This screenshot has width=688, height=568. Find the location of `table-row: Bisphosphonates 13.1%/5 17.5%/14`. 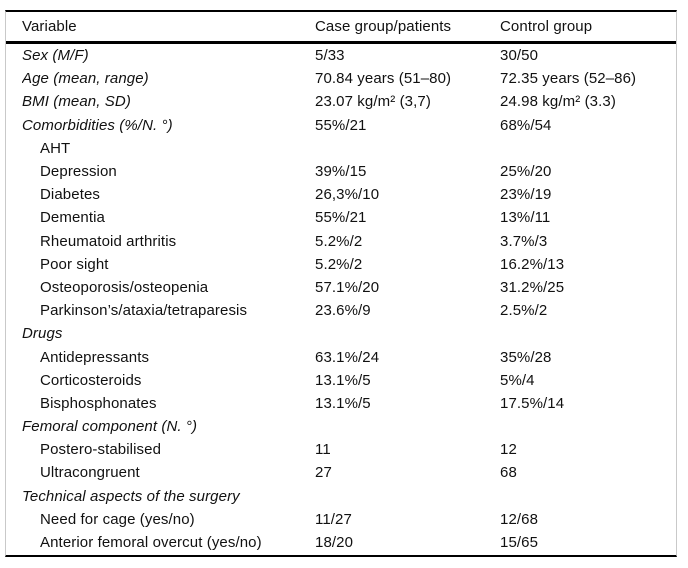

table-row: Bisphosphonates 13.1%/5 17.5%/14 is located at coordinates (341, 403).